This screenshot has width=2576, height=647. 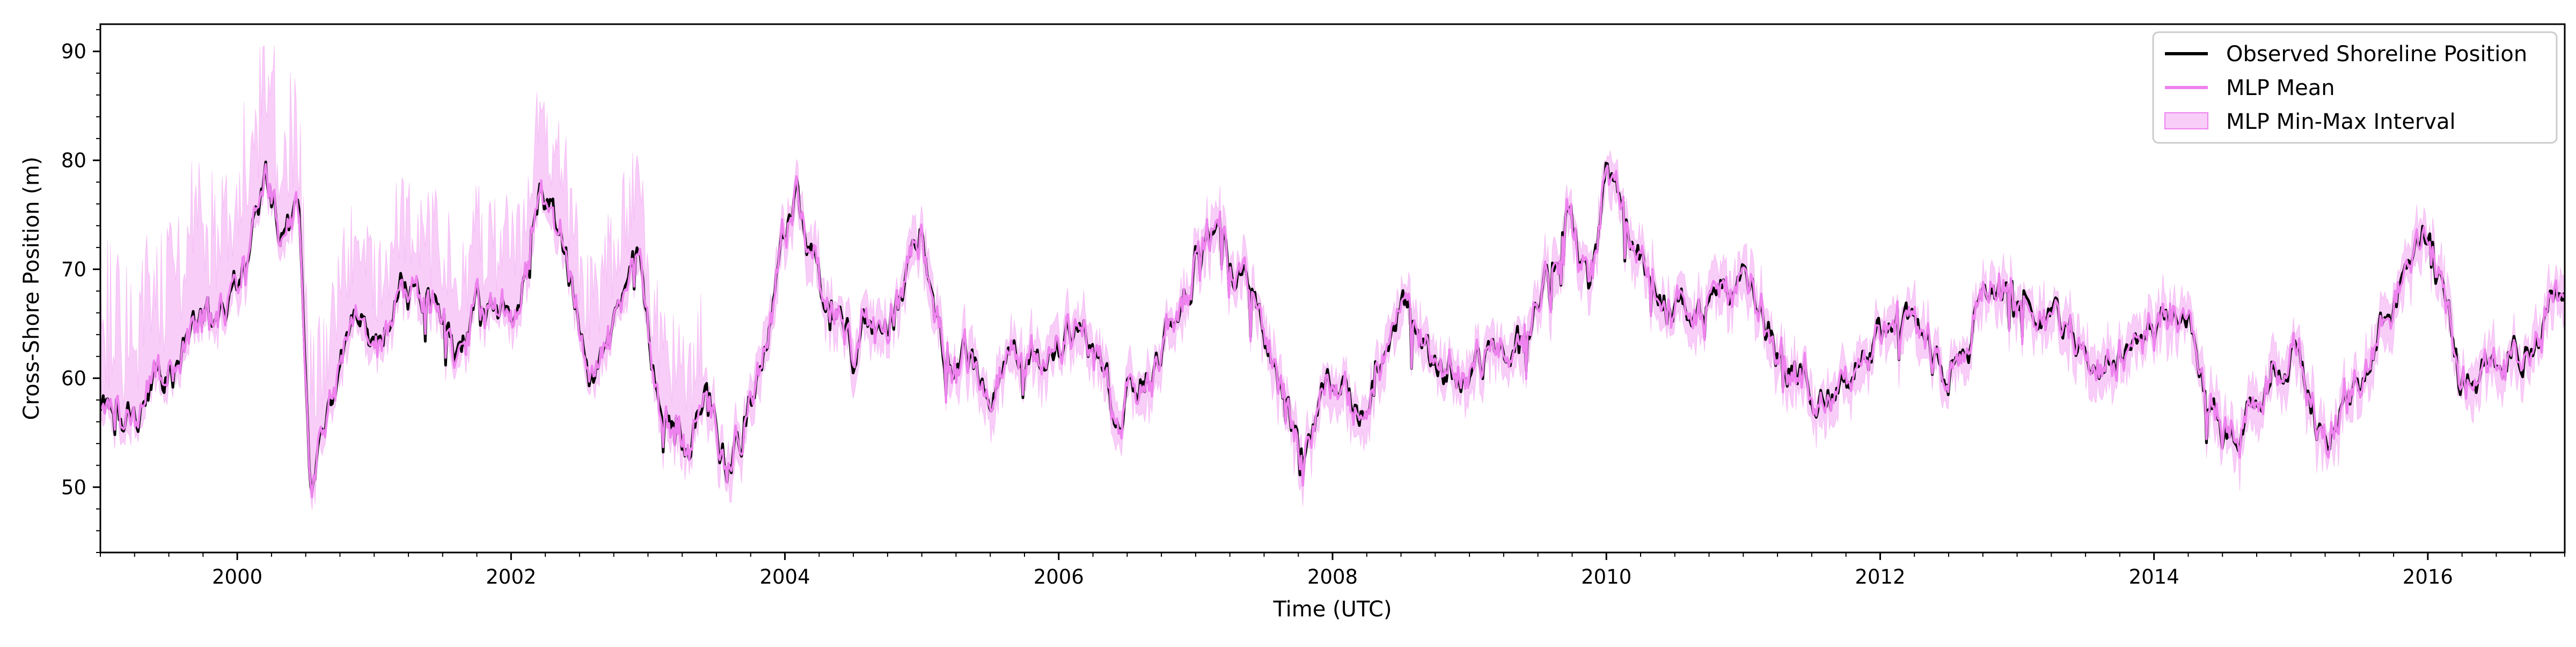 What do you see at coordinates (1332, 609) in the screenshot?
I see `x-axis-title: Time (UTC)` at bounding box center [1332, 609].